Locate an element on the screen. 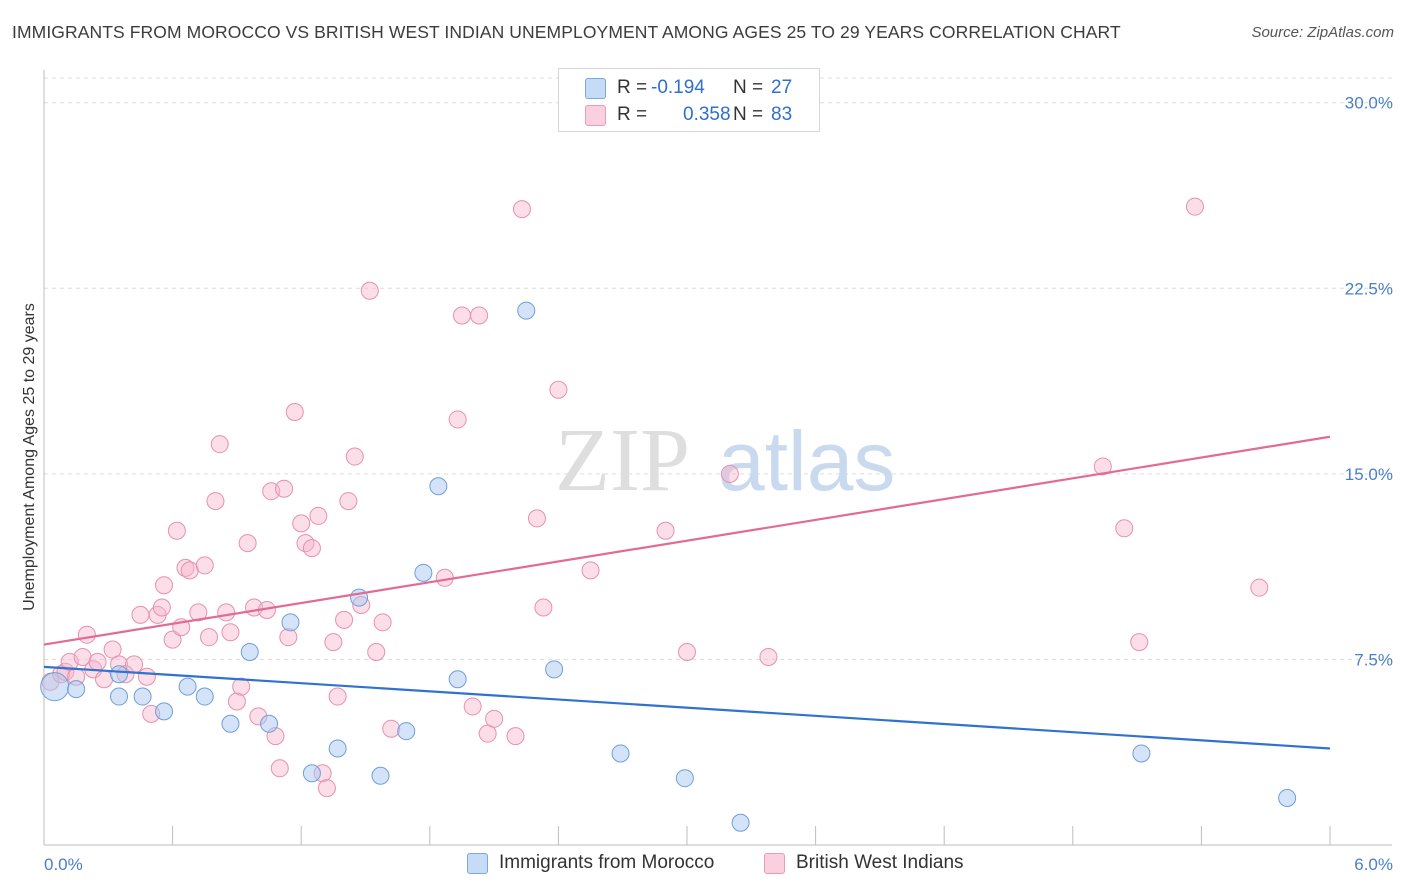 The width and height of the screenshot is (1406, 892). watermark: ZIP atlas is located at coordinates (725, 460).